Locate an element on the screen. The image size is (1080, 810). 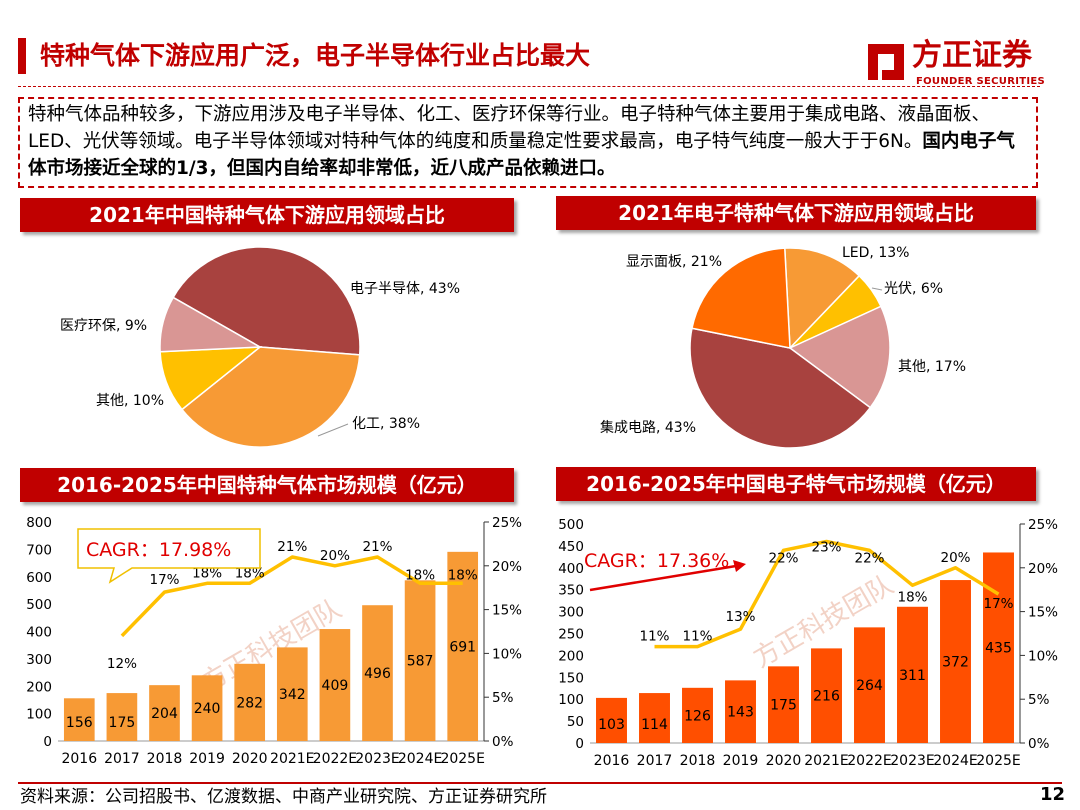
bar1-growth-label-3: 18% is located at coordinates (207, 573).